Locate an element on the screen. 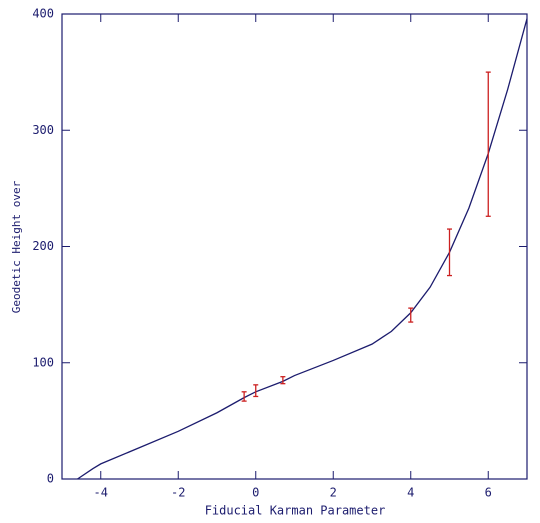 The width and height of the screenshot is (540, 523). y-tick-label: 400 is located at coordinates (43, 14).